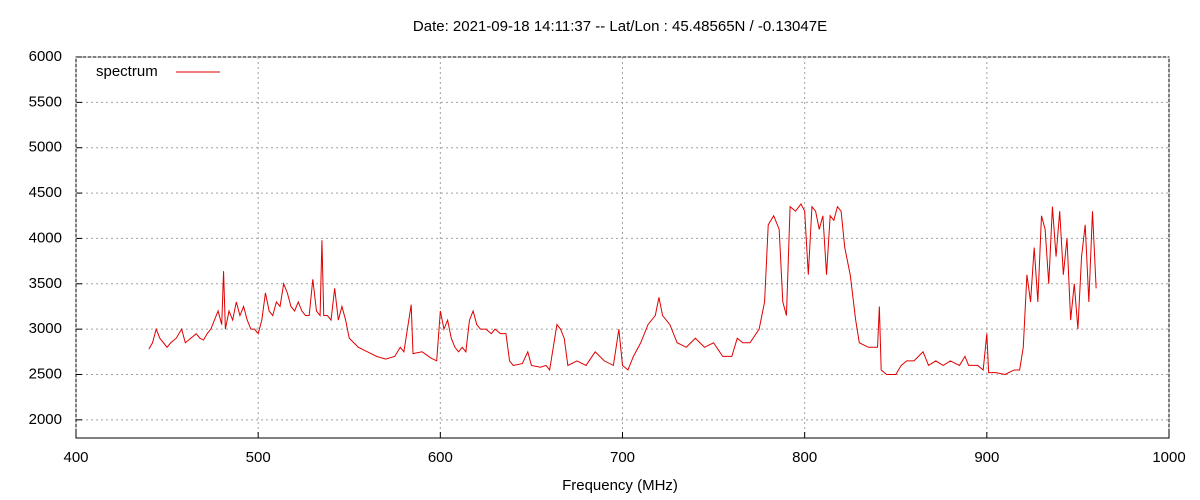  I want to click on y-tick-label: 6000, so click(45, 56).